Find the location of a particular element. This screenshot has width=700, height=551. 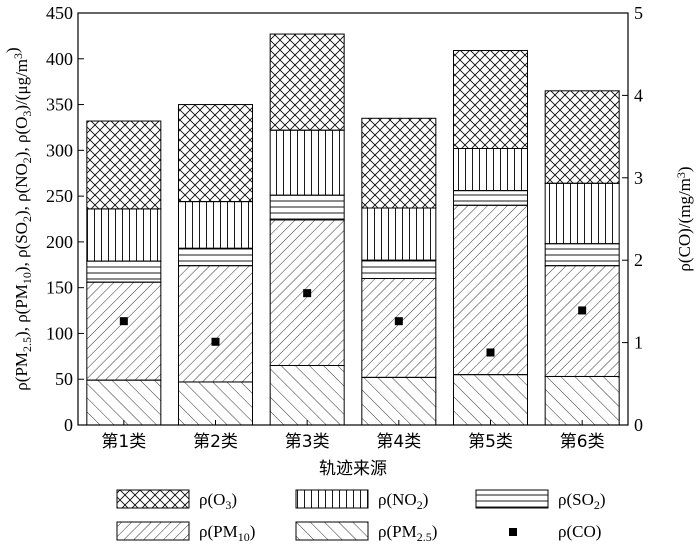

bar-seg-5-s1 is located at coordinates (490, 400).